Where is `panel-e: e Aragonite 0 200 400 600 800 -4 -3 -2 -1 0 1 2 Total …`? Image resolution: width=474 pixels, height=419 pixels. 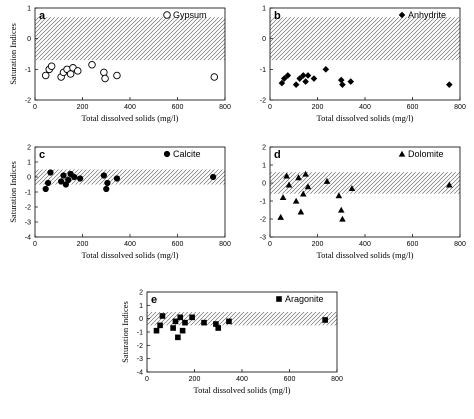 panel-e: e Aragonite 0 200 400 600 800 -4 -3 -2 -1 0 1 2 Total … is located at coordinates (231, 343).